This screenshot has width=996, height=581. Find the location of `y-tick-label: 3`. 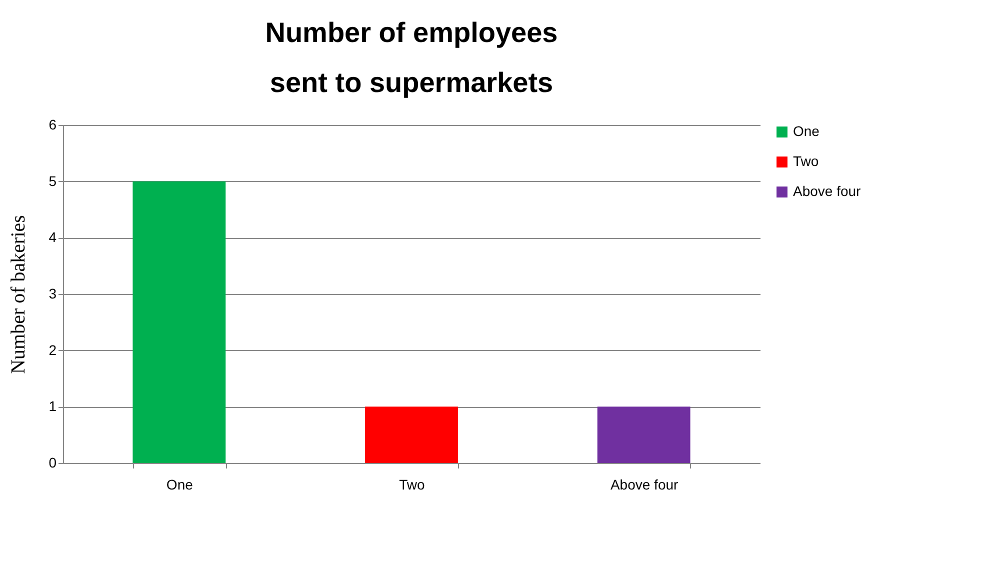

y-tick-label: 3 is located at coordinates (52, 294).